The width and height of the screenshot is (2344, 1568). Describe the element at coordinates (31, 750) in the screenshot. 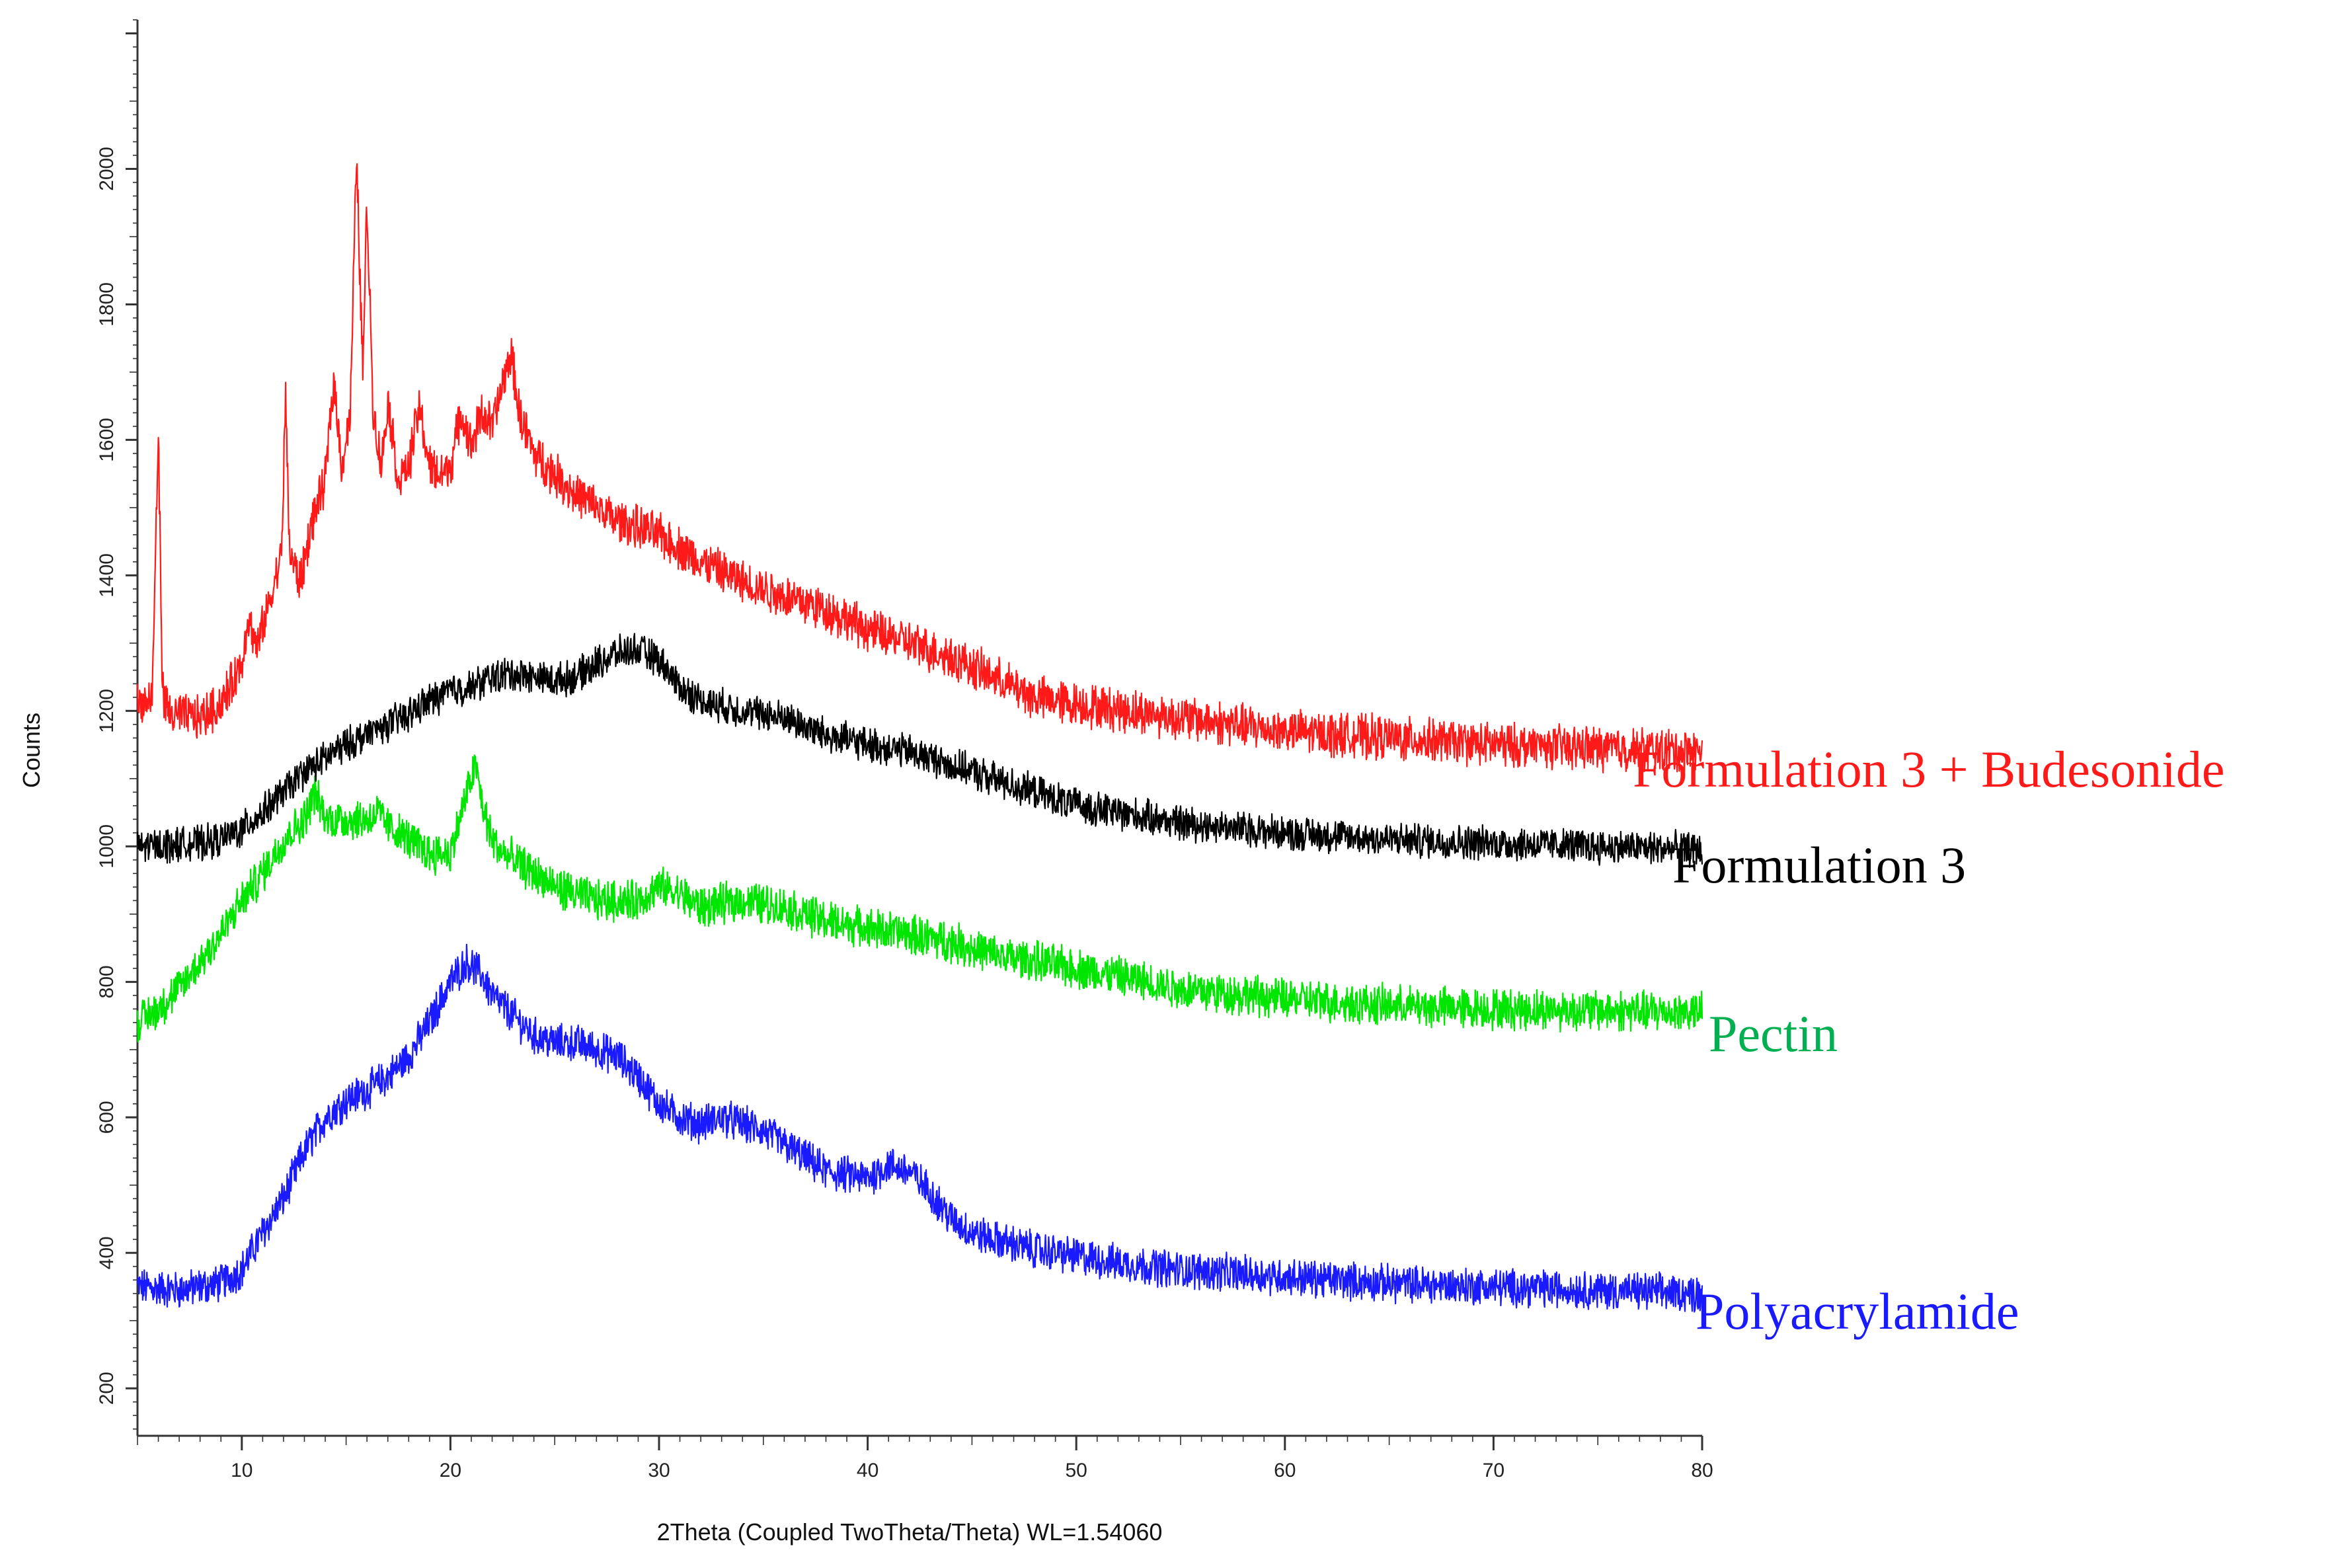

I see `y-axis-title: Counts` at that location.